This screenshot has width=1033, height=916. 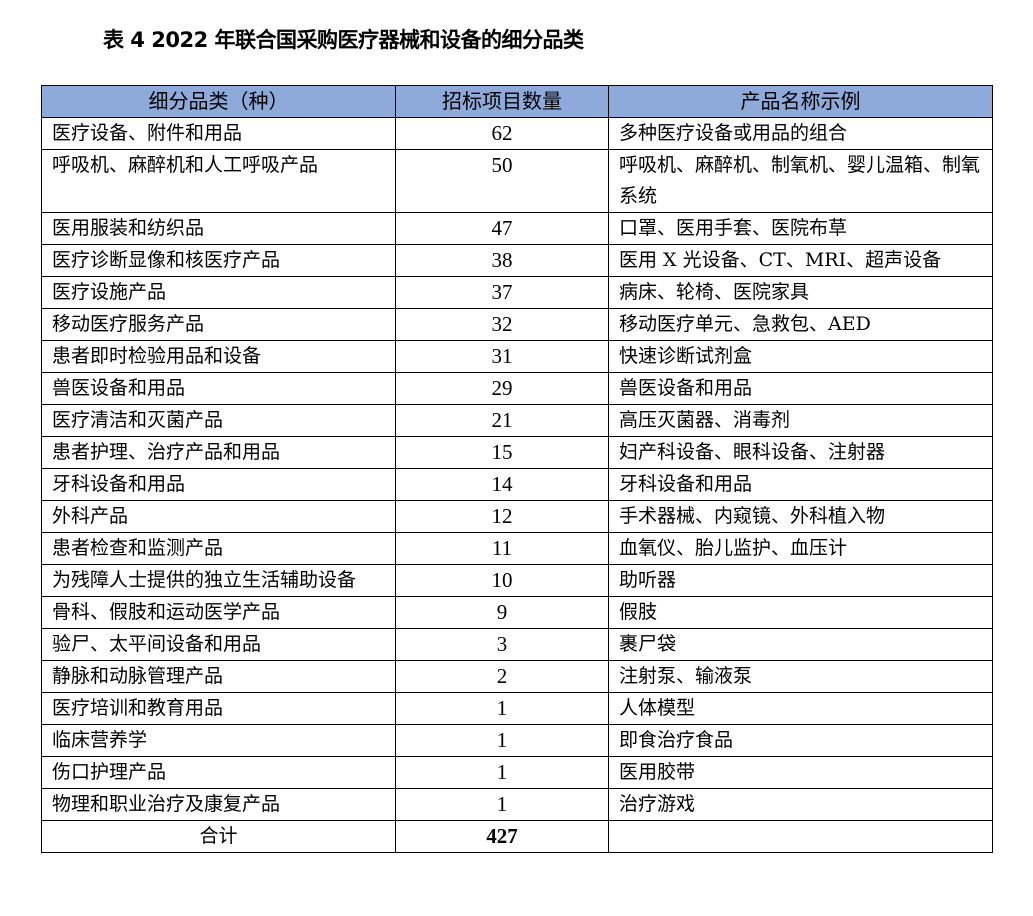 What do you see at coordinates (800, 676) in the screenshot?
I see `cell-examples: 注射泵、输液泵` at bounding box center [800, 676].